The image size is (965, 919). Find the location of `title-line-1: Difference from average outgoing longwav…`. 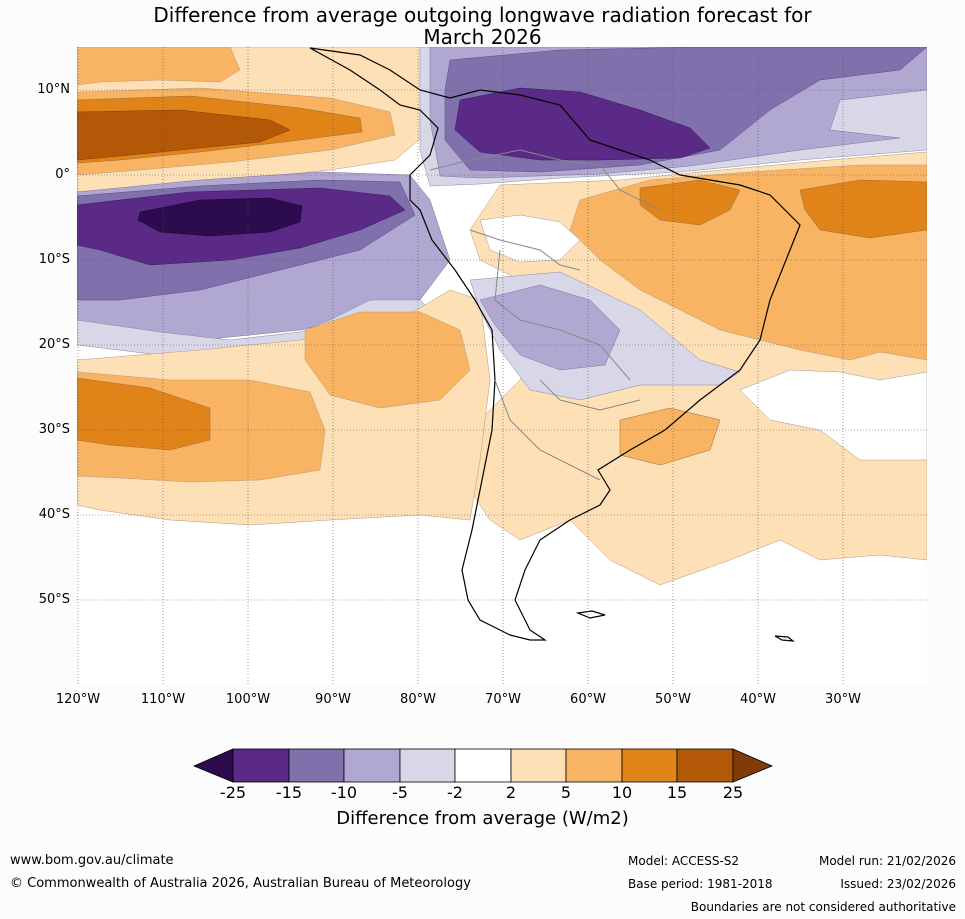

title-line-1: Difference from average outgoing longwav… is located at coordinates (482, 15).